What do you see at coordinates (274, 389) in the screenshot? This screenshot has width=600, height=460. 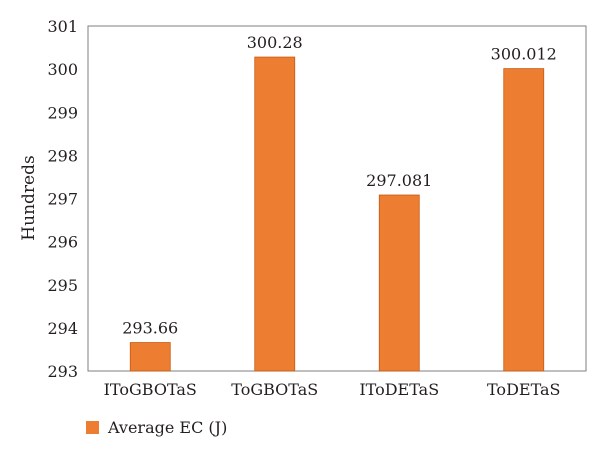 I see `x-category-label: ToGBOTaS` at bounding box center [274, 389].